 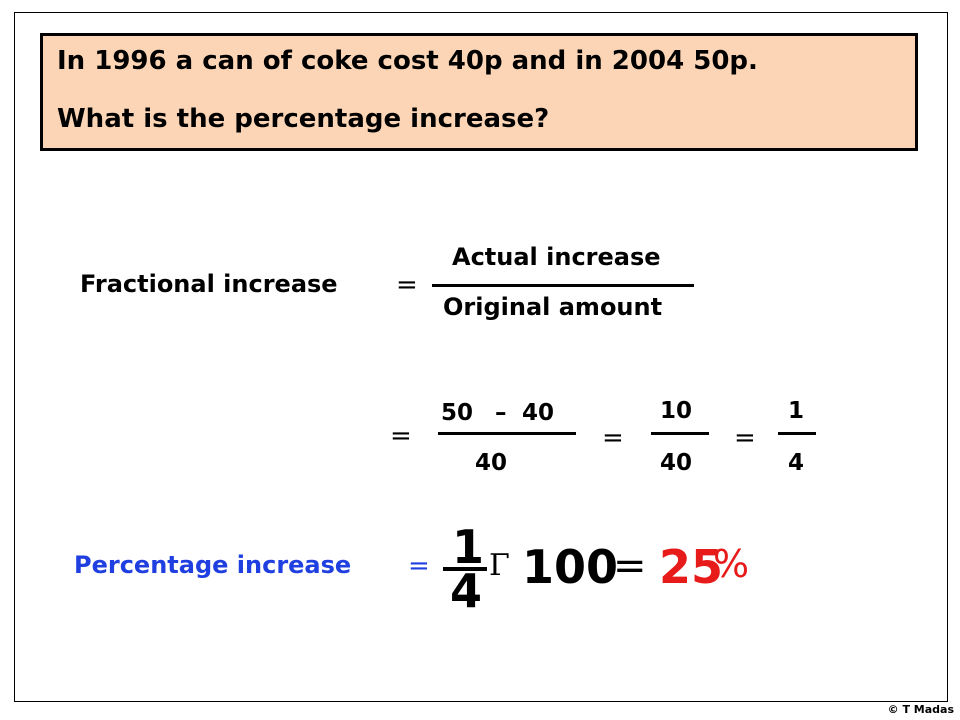 I want to click on step2-fraction-bar, so click(x=680, y=433).